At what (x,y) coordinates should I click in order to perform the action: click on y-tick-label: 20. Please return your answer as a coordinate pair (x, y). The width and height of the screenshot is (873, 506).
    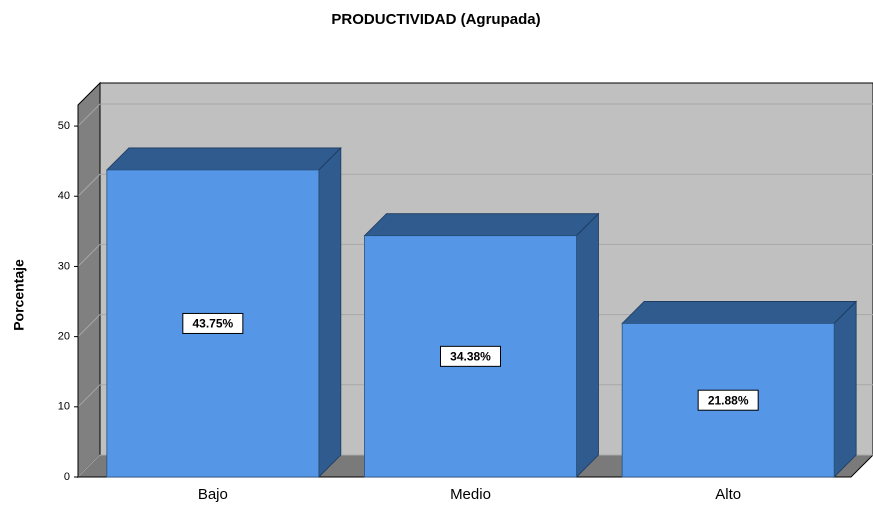
    Looking at the image, I should click on (64, 337).